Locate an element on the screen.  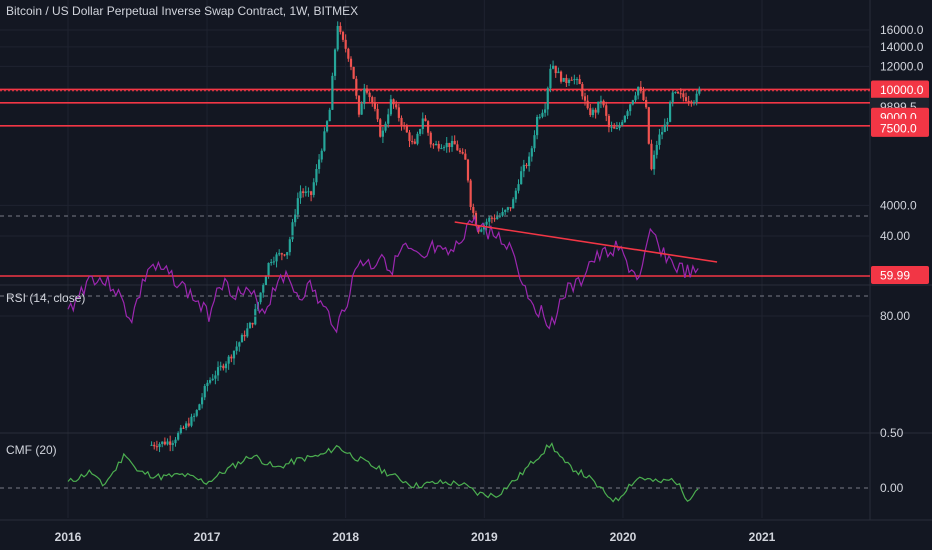
price-tick-label: 12000.0 is located at coordinates (902, 66).